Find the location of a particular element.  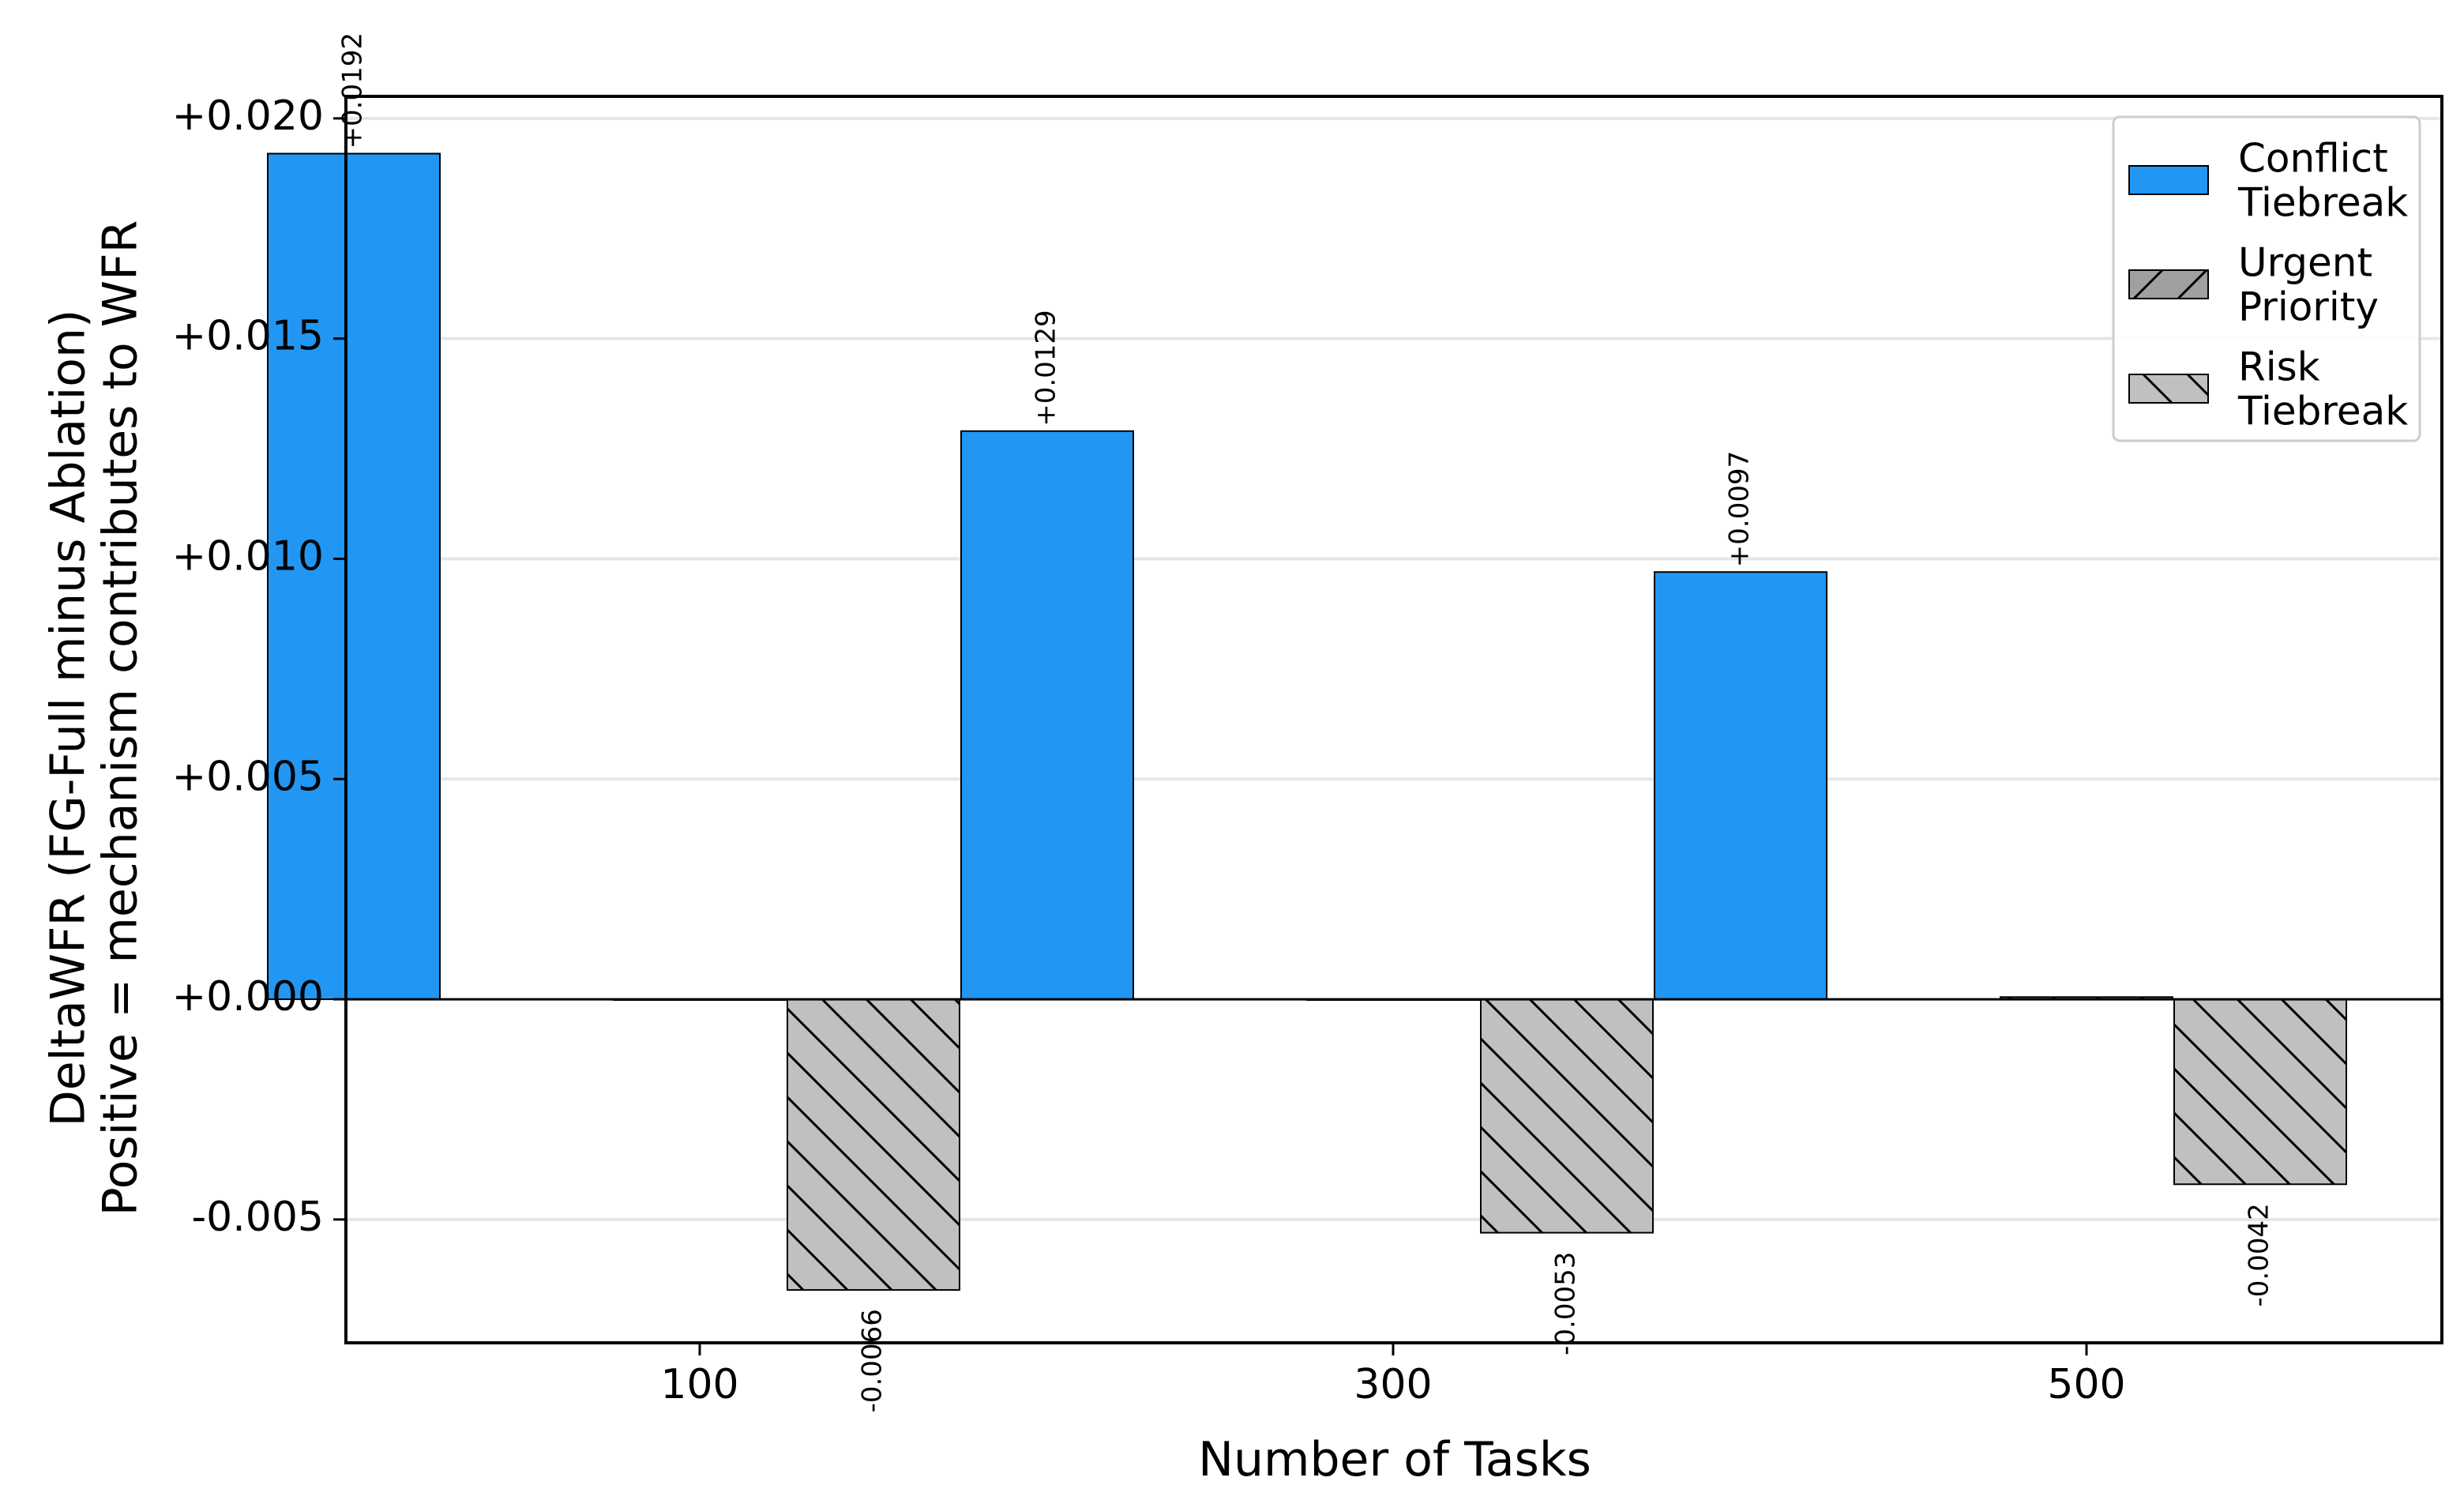

data-label: -0.0042 is located at coordinates (2259, 1255).